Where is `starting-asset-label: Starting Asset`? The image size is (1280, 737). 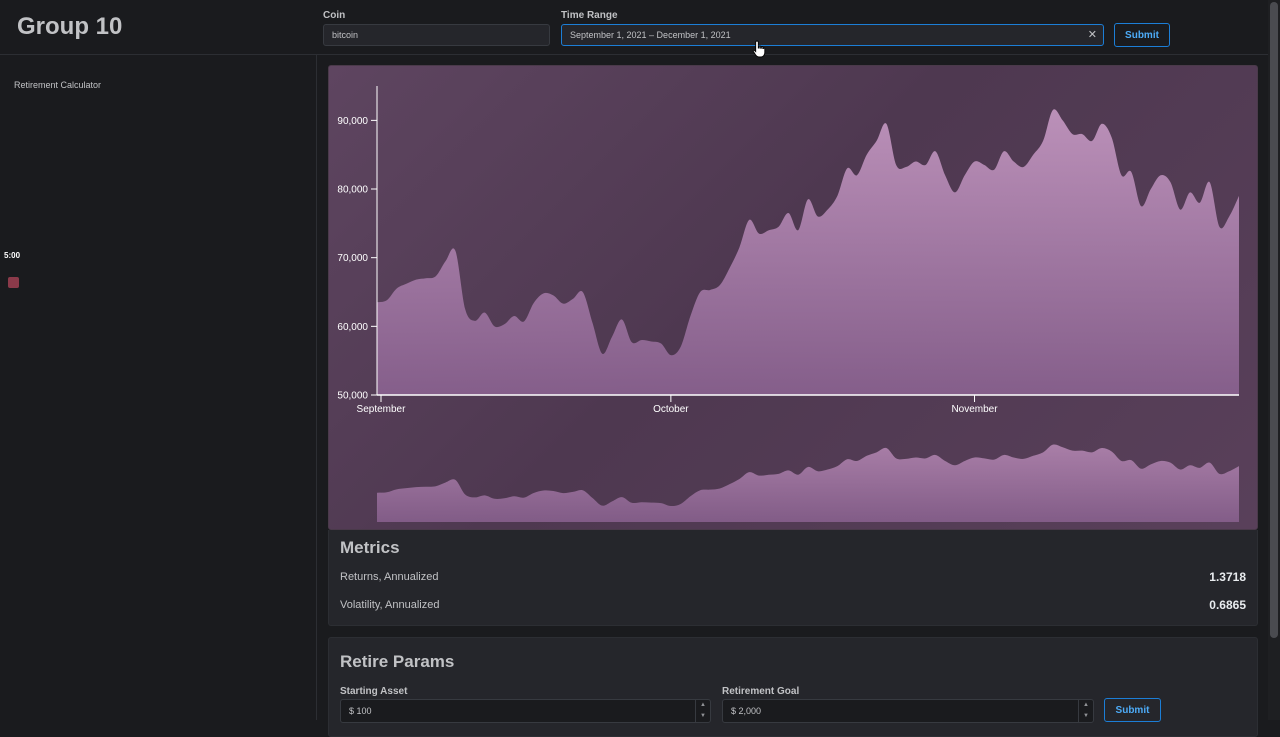 starting-asset-label: Starting Asset is located at coordinates (374, 691).